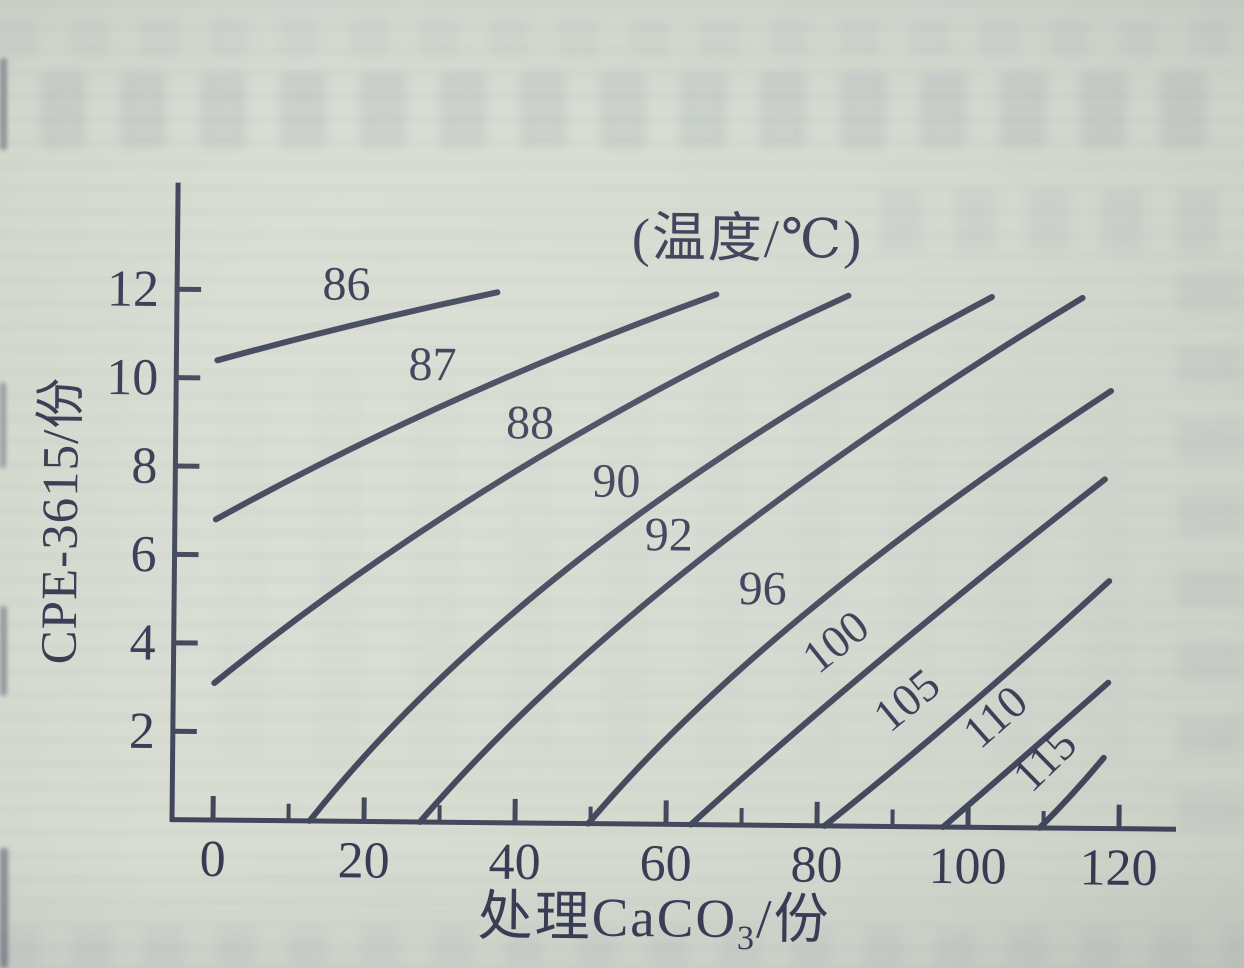 The height and width of the screenshot is (968, 1244). I want to click on contour-label-92: 92, so click(669, 534).